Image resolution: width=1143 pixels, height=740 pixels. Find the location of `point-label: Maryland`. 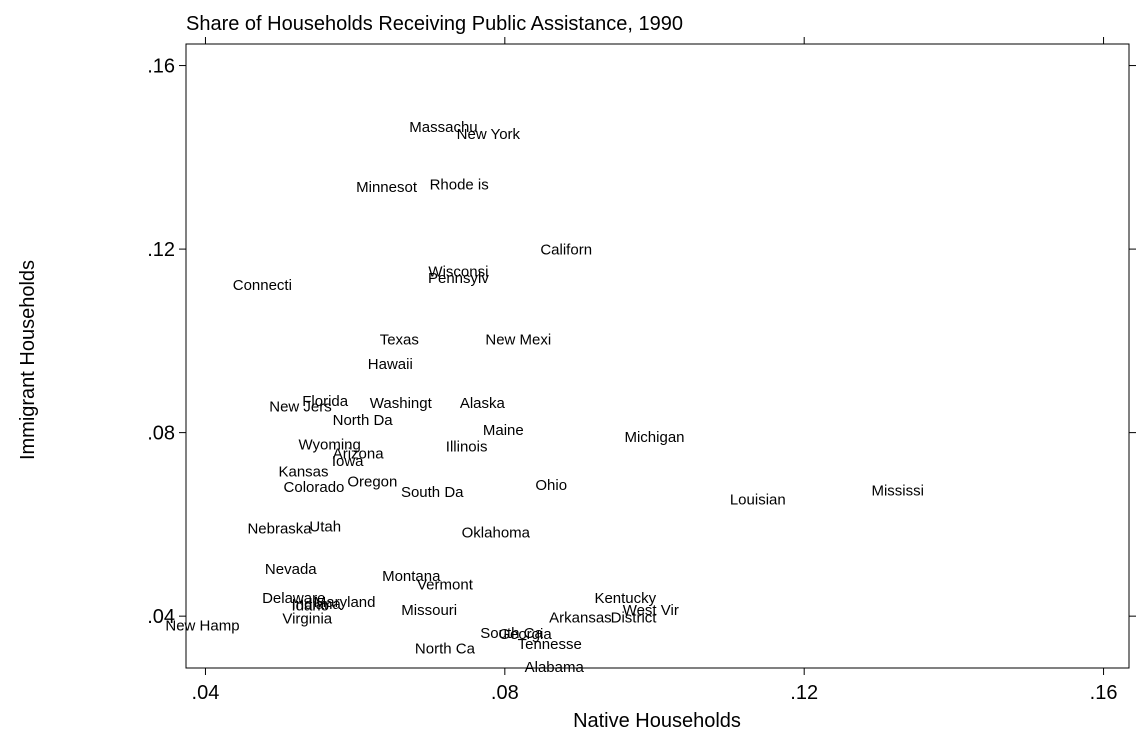

point-label: Maryland is located at coordinates (345, 602).